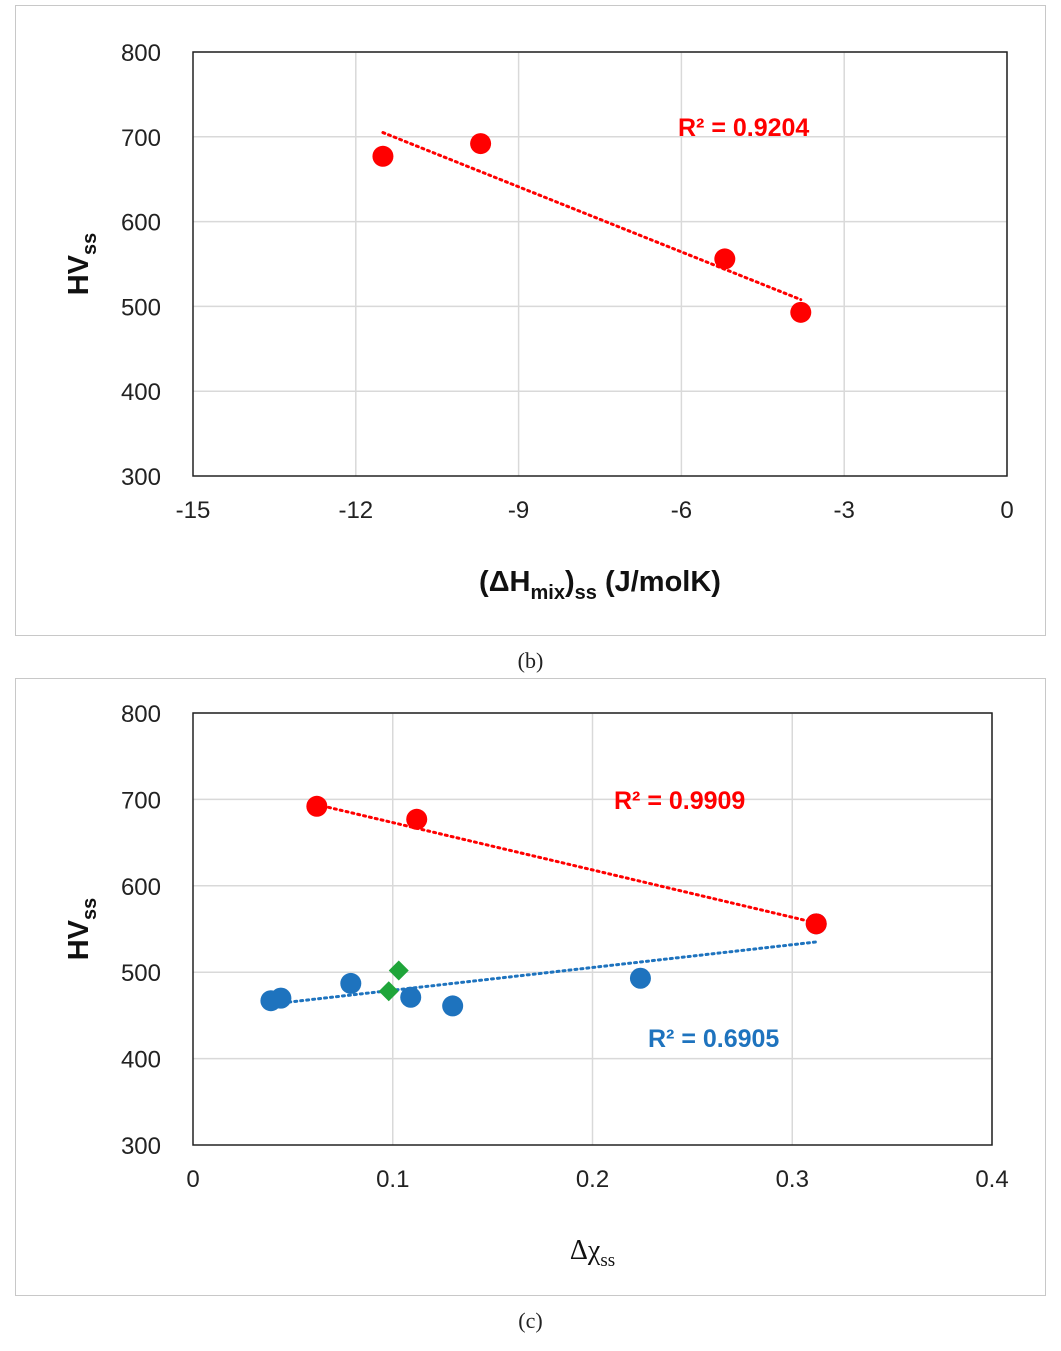  I want to click on chart-b-xtick-label: -12, so click(355, 510).